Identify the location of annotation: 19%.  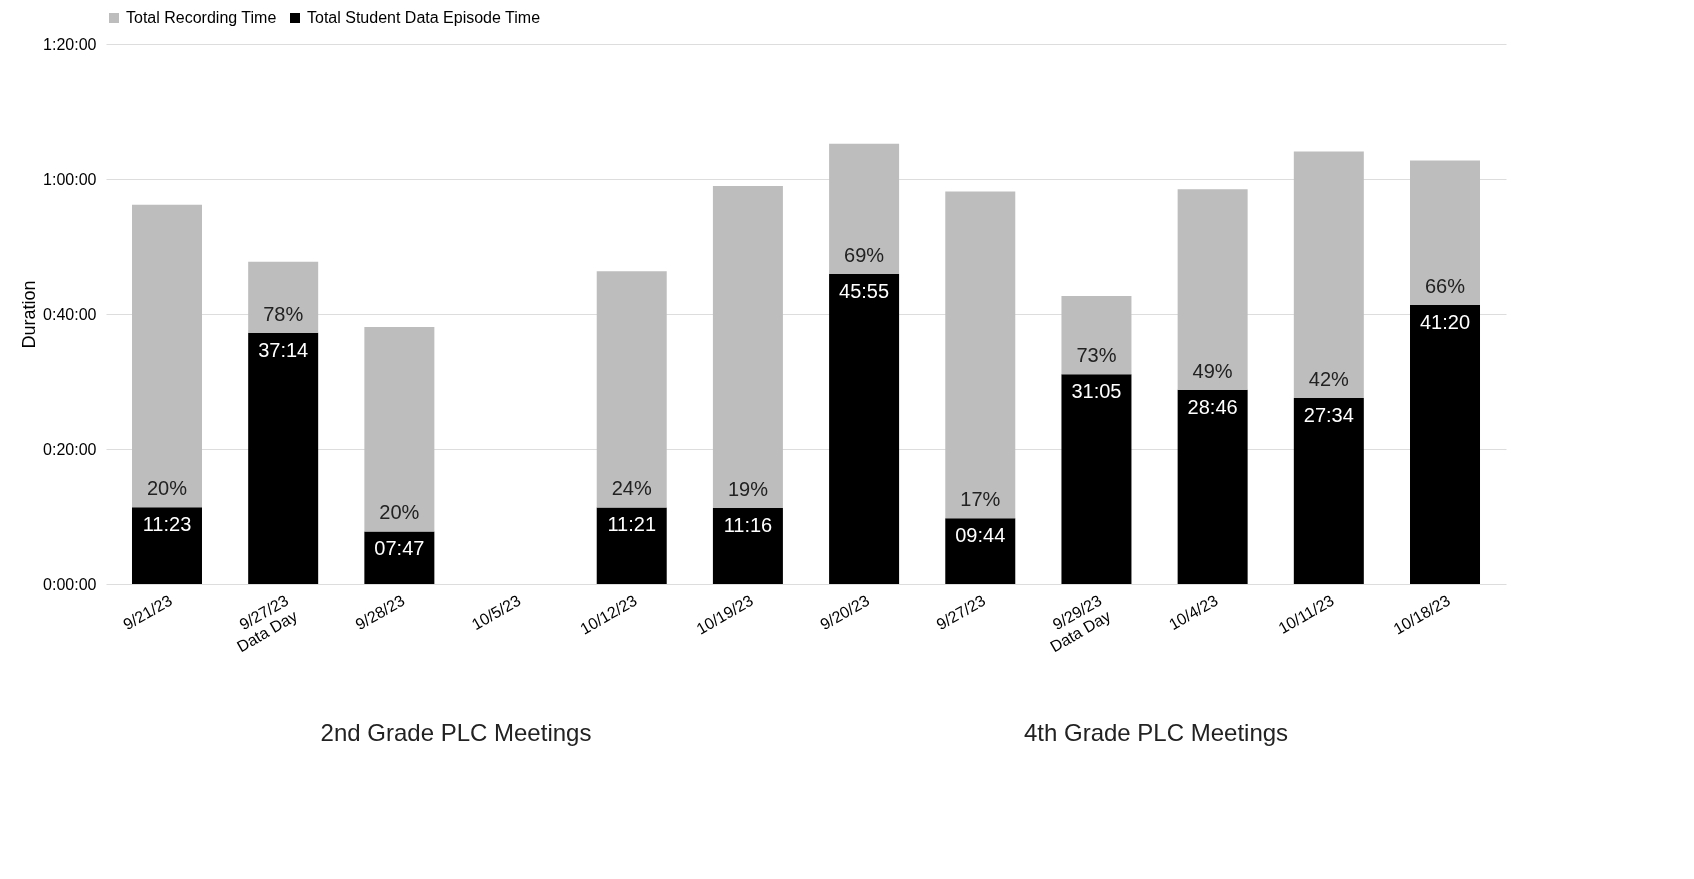
(748, 488).